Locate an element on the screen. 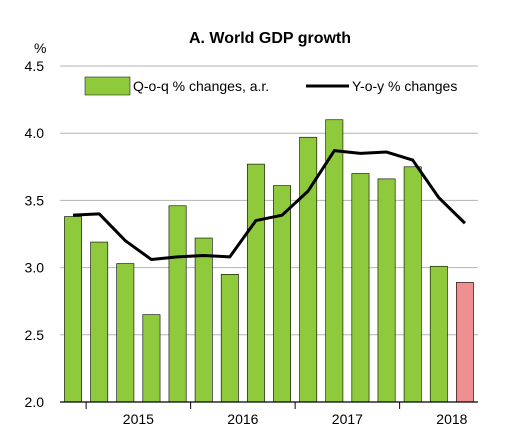 The height and width of the screenshot is (446, 508). y-tick-label: 3.5 is located at coordinates (35, 200).